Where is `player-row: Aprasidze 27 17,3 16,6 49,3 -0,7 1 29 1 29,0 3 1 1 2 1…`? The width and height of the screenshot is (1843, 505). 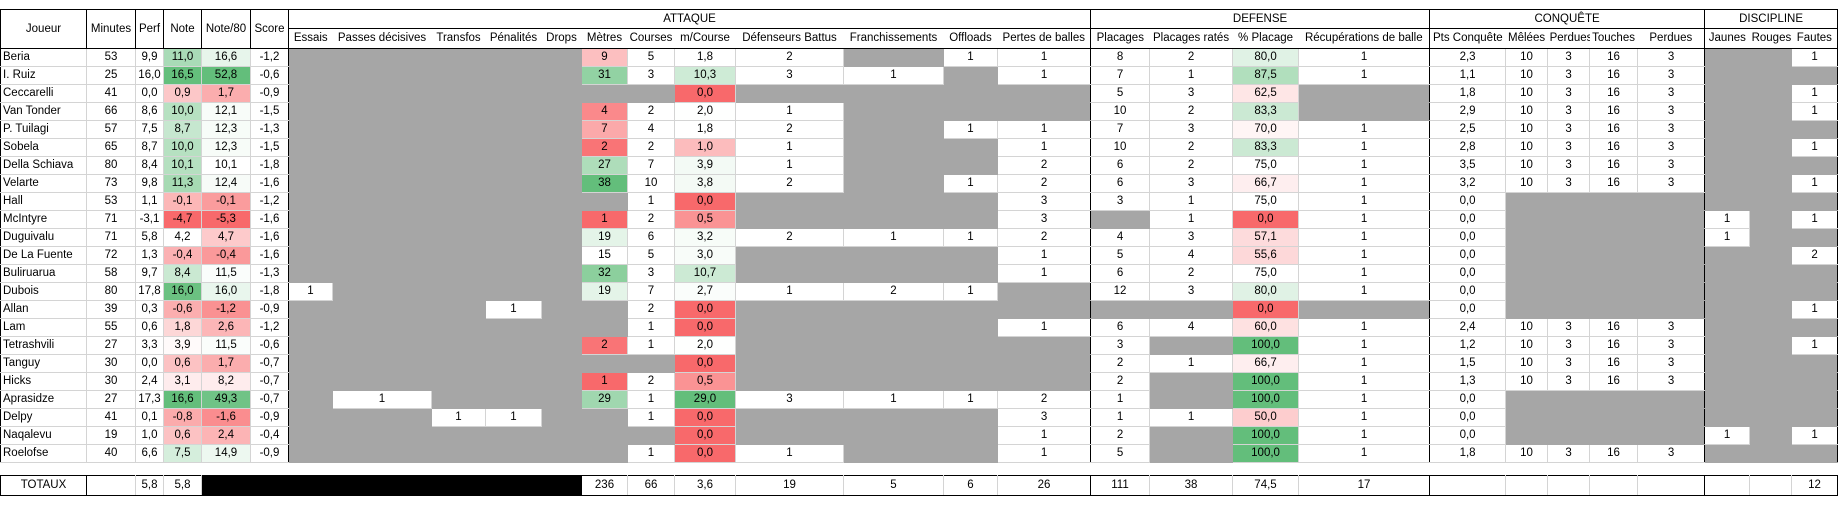 player-row: Aprasidze 27 17,3 16,6 49,3 -0,7 1 29 1 29,0 3 1 1 2 1… is located at coordinates (919, 399).